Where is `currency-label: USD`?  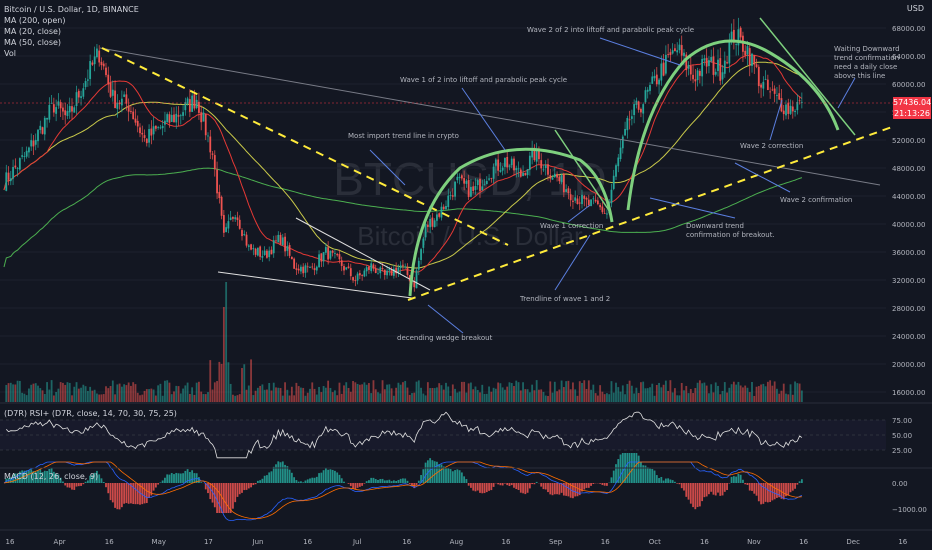
currency-label: USD is located at coordinates (915, 8).